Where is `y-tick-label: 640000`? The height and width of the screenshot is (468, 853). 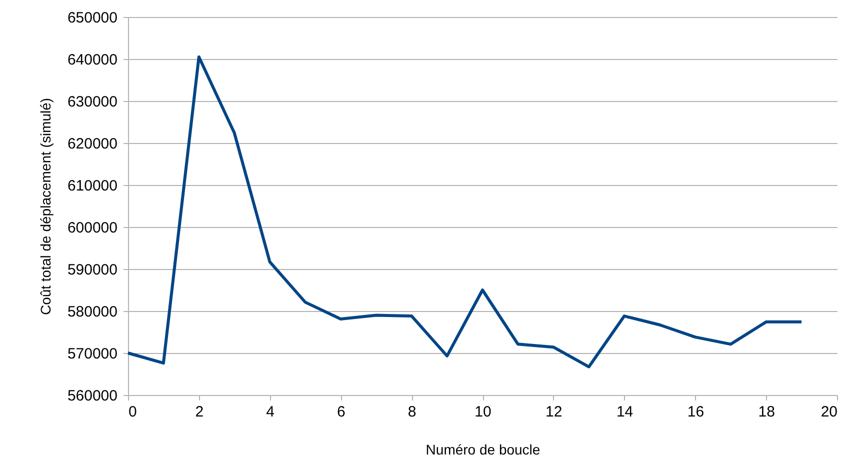
y-tick-label: 640000 is located at coordinates (92, 60).